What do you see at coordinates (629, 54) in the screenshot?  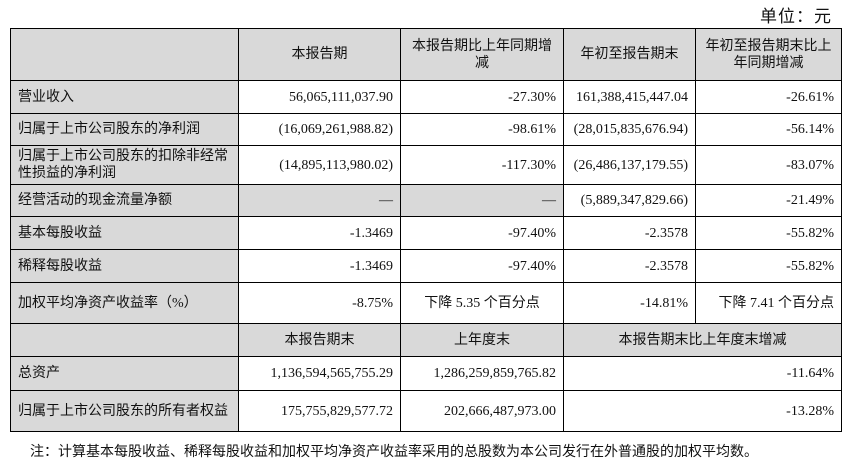 I see `header-ytd: 年初至报告期末` at bounding box center [629, 54].